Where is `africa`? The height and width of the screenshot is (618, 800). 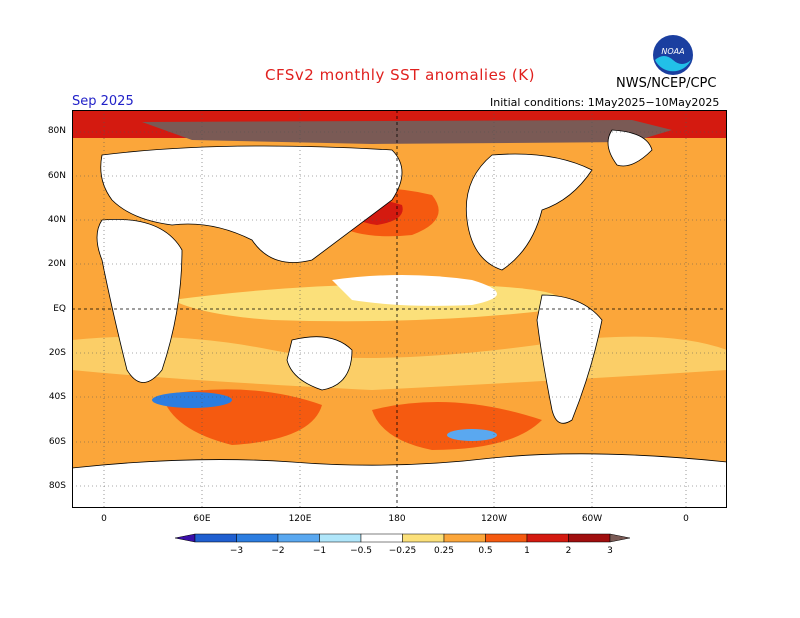 africa is located at coordinates (139, 301).